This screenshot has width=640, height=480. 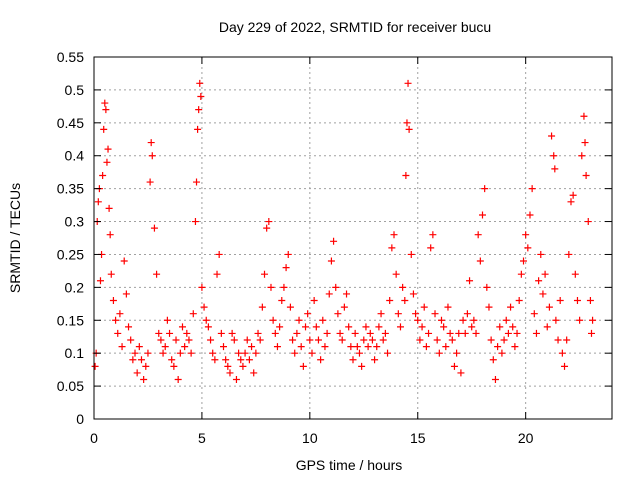 I want to click on y-tick-label: 0.3, so click(x=75, y=222).